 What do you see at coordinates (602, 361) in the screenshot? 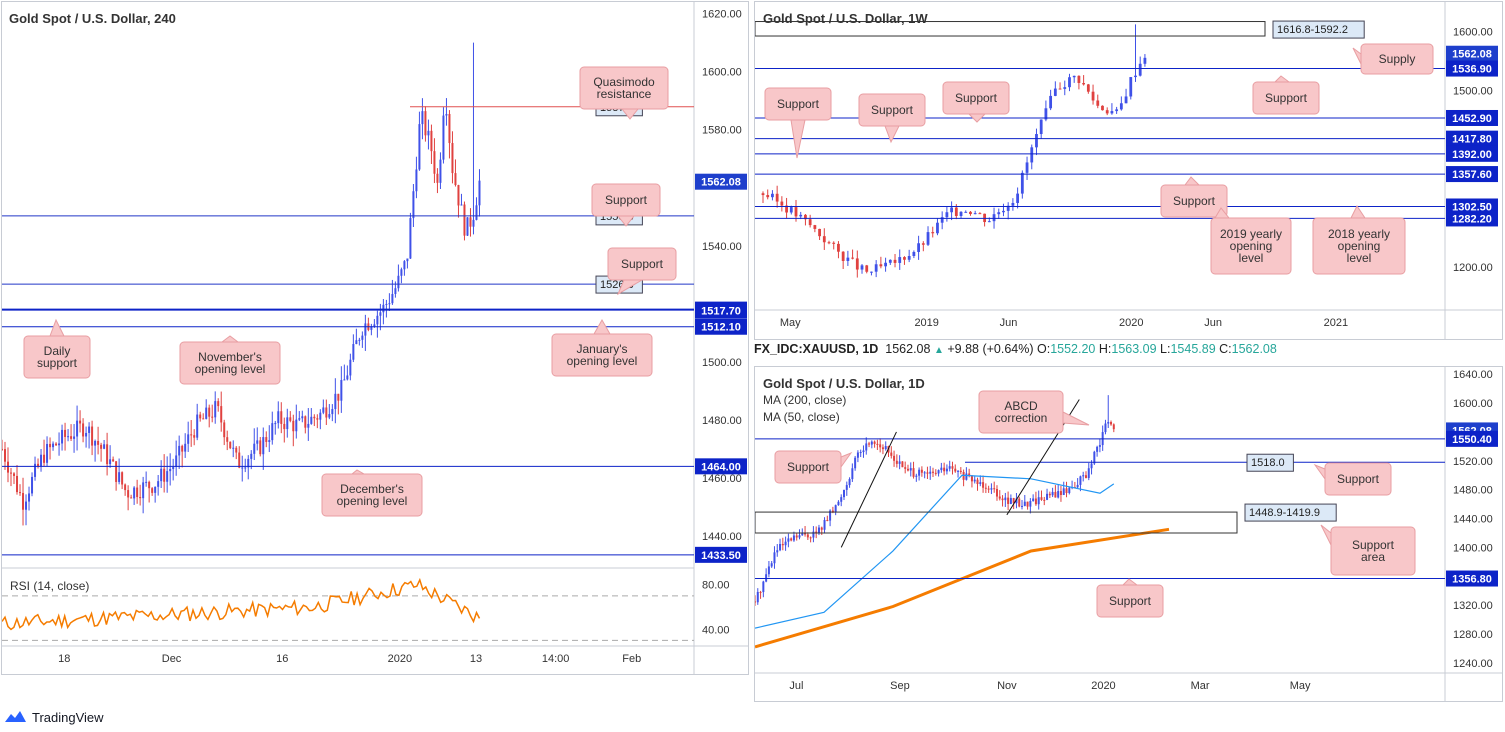
I see `callout-text: opening level` at bounding box center [602, 361].